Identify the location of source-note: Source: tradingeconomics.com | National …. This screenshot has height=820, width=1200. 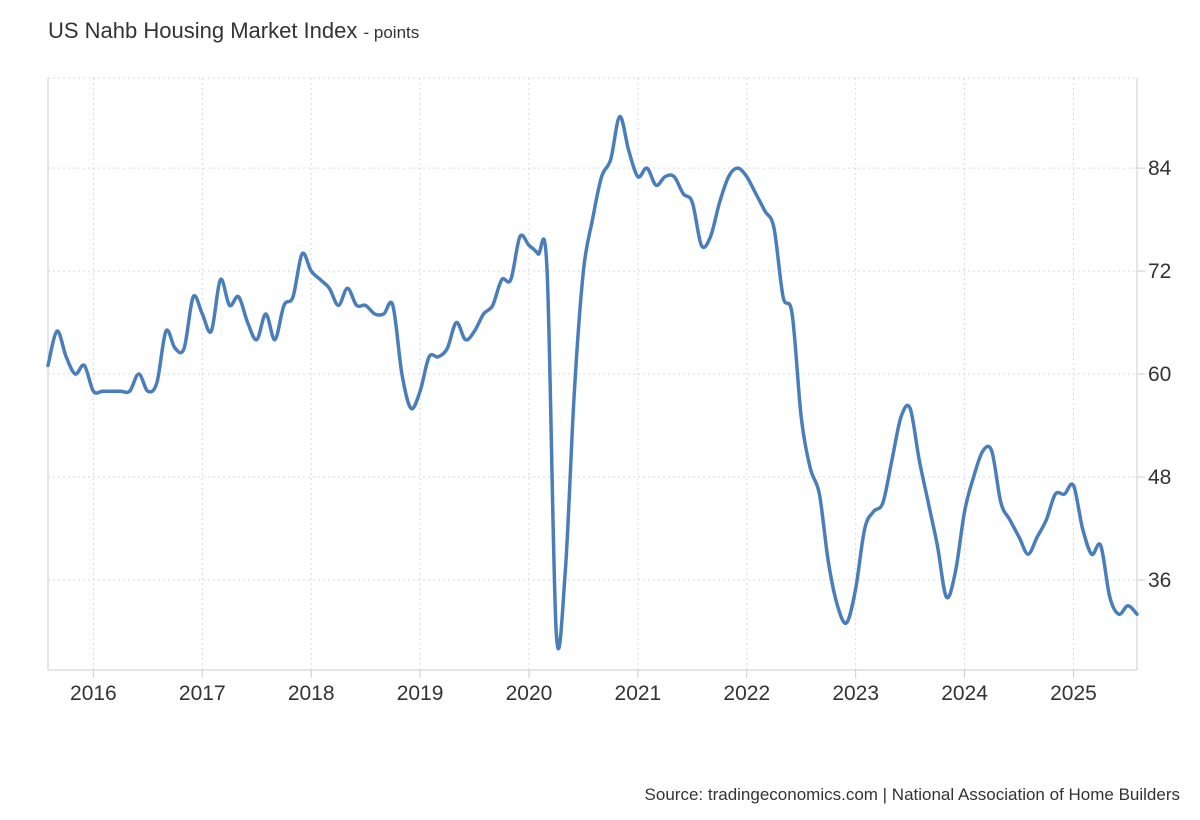
(912, 794).